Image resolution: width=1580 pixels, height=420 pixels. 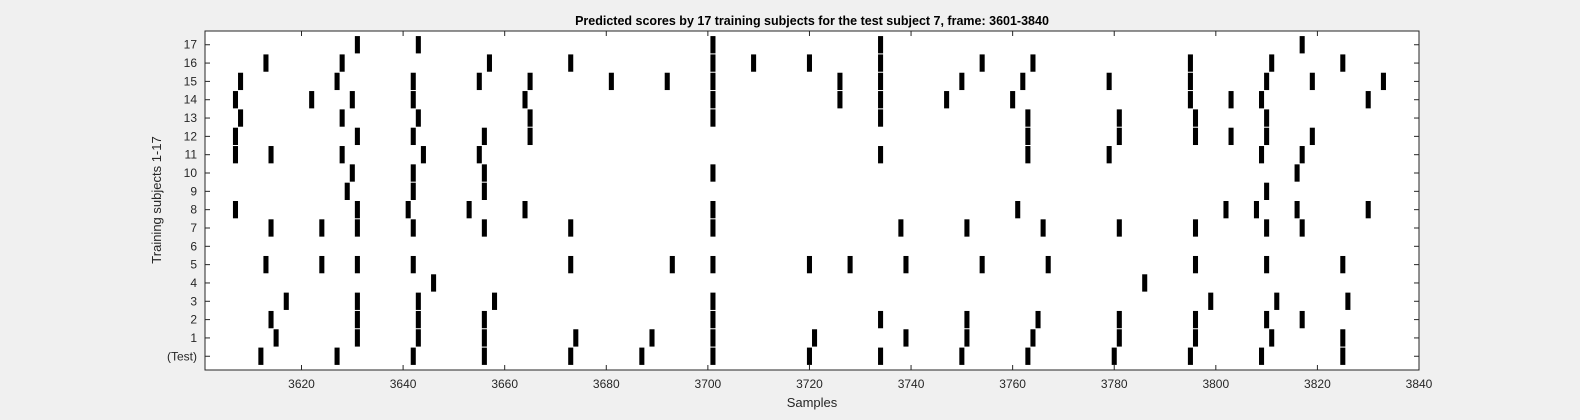 I want to click on x-tick-label: 3760, so click(x=1012, y=384).